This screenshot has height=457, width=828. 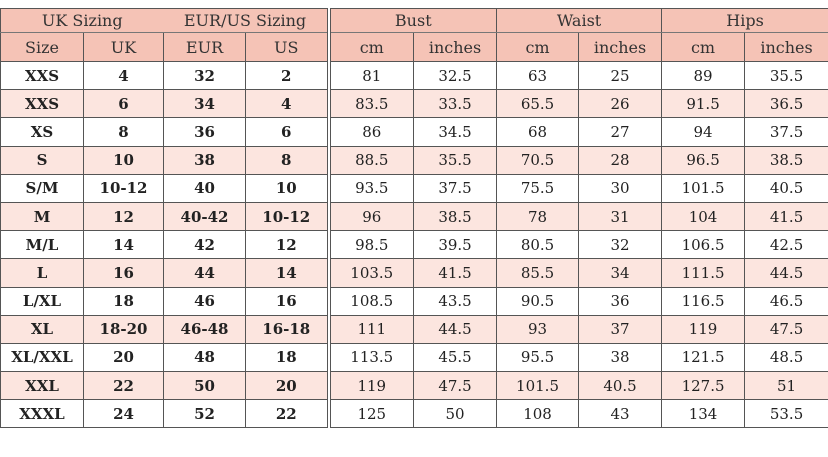 What do you see at coordinates (412, 20) in the screenshot?
I see `group-header-bust: Bust` at bounding box center [412, 20].